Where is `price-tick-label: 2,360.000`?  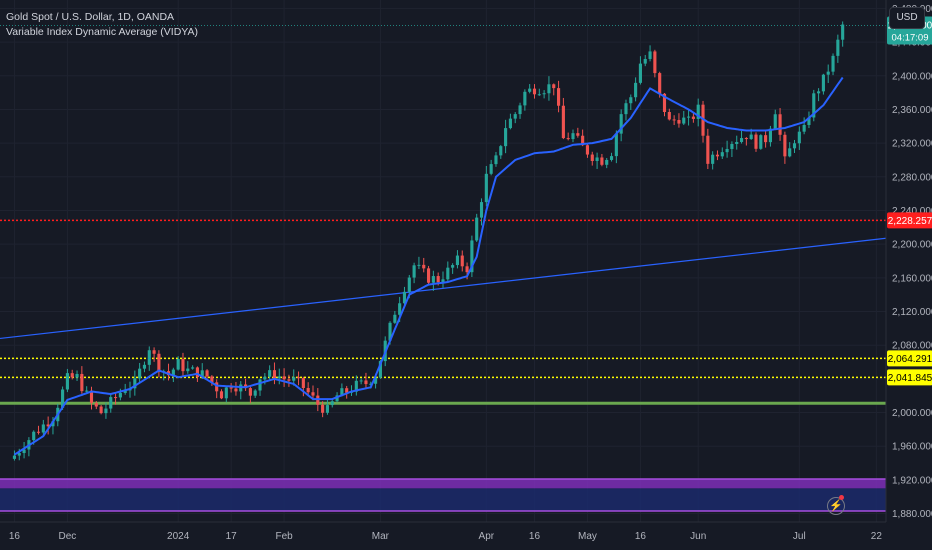
price-tick-label: 2,360.000 is located at coordinates (912, 110).